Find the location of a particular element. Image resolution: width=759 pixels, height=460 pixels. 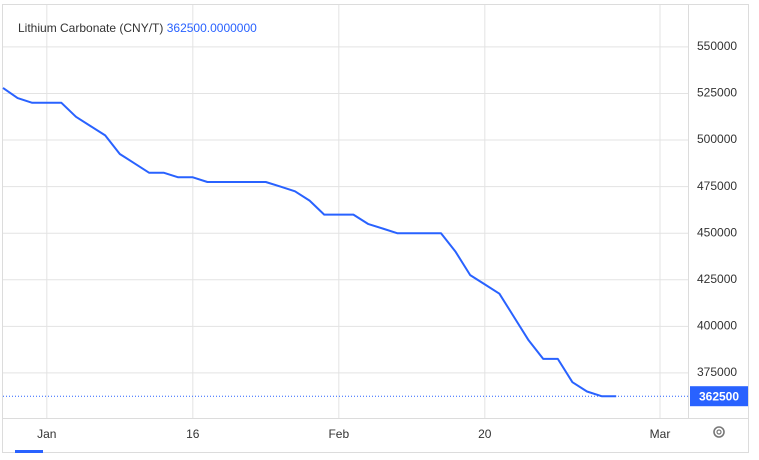

x-tick-label: Mar is located at coordinates (660, 434).